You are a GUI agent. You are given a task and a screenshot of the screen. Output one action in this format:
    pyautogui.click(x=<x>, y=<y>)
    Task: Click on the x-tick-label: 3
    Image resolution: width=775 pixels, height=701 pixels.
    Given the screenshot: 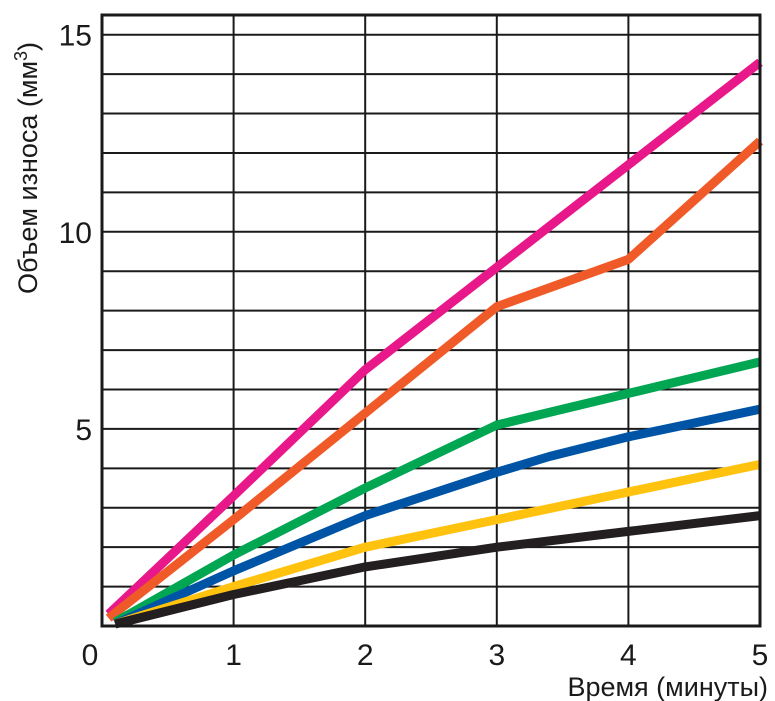 What is the action you would take?
    pyautogui.click(x=496, y=655)
    